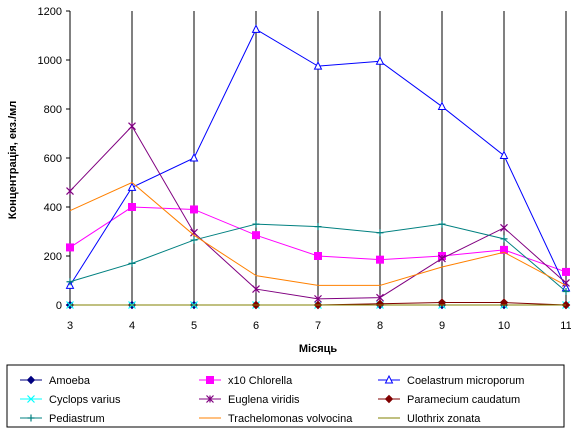 This screenshot has width=571, height=433. Describe the element at coordinates (465, 381) in the screenshot. I see `legend-label: Coelastrum microporum` at that location.